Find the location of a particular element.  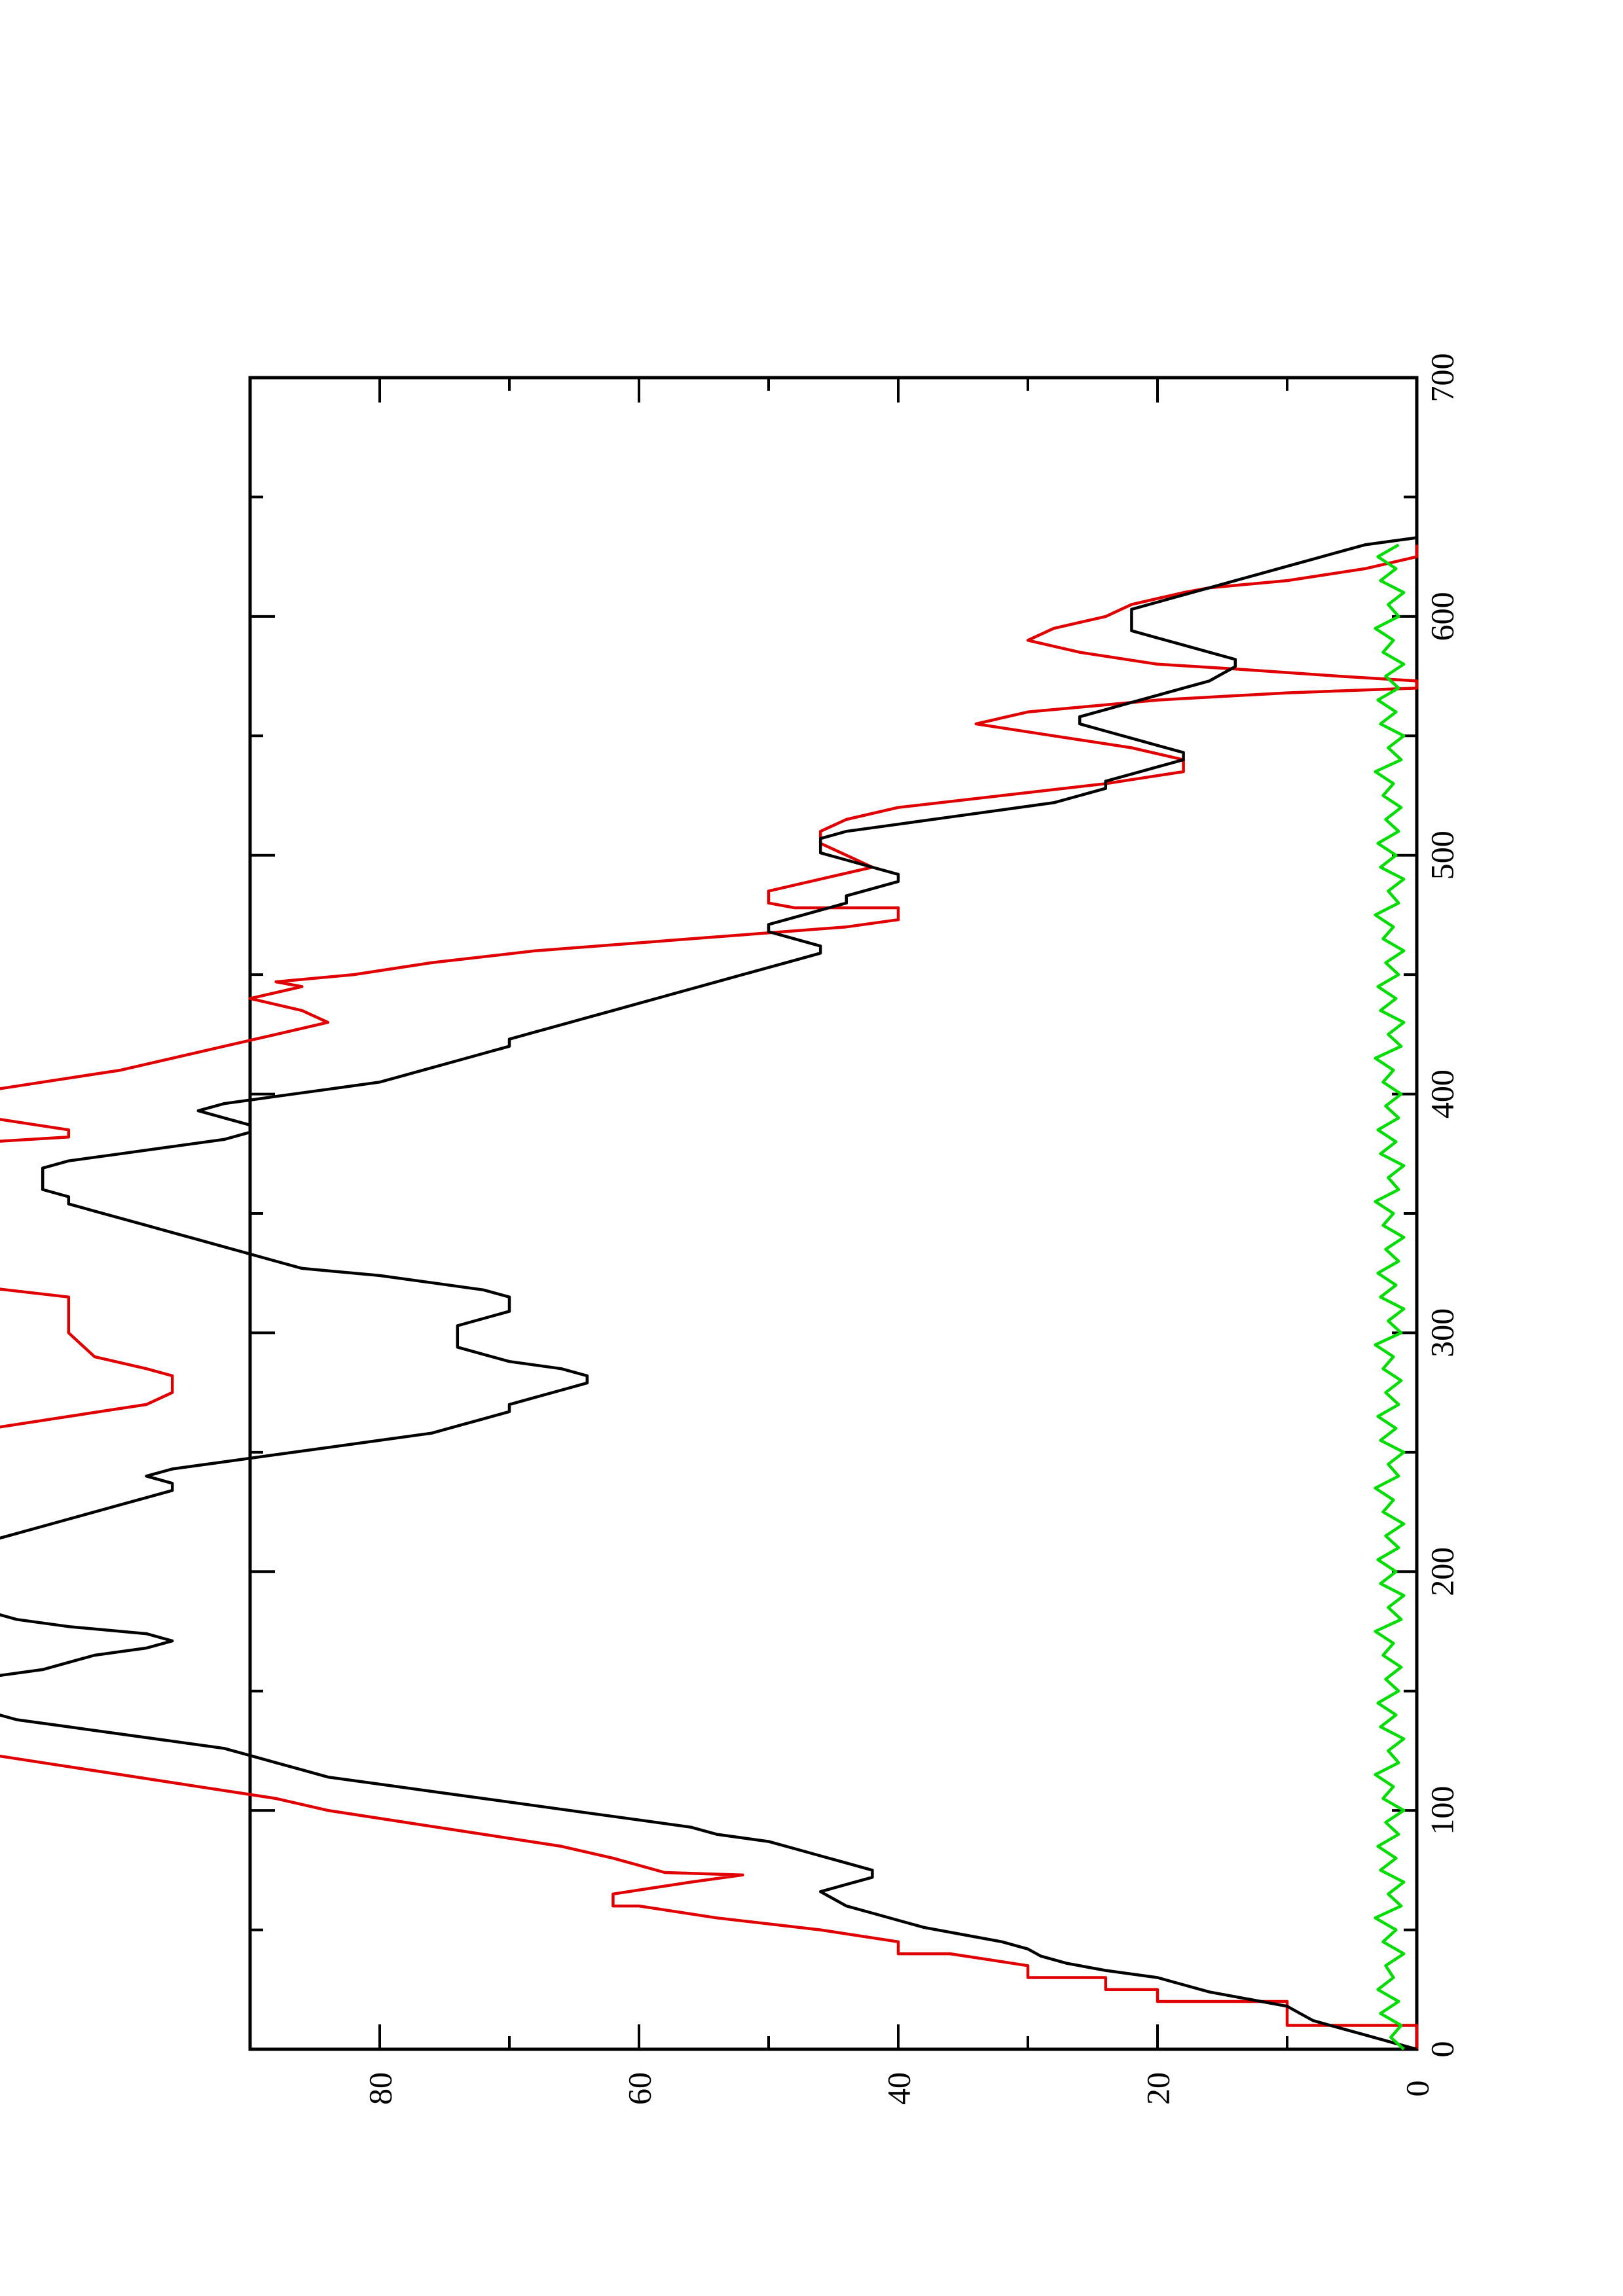

y-tick-label: 0 is located at coordinates (1417, 2089).